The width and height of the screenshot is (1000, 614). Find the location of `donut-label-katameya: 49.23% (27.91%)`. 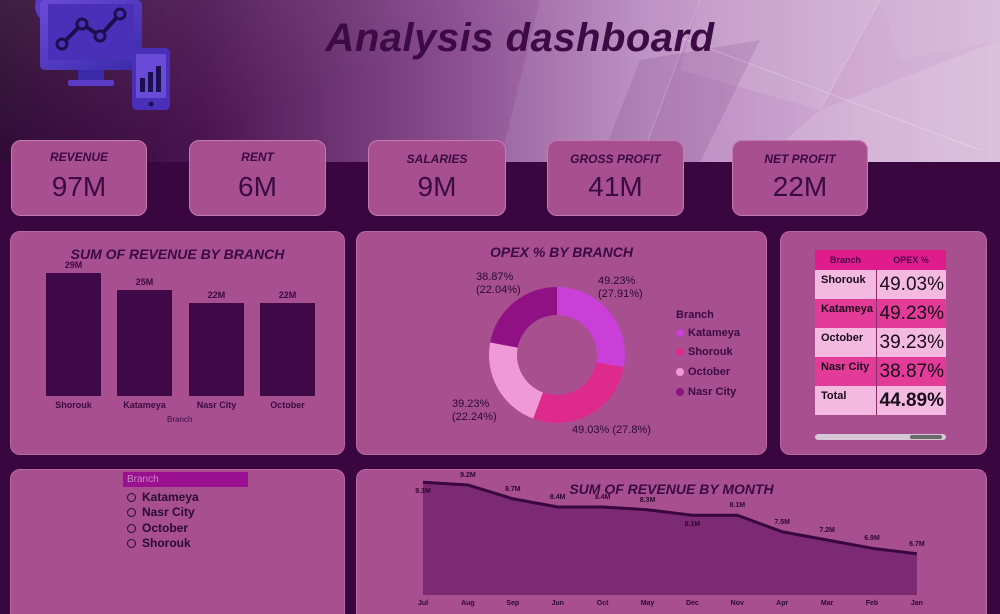

donut-label-katameya: 49.23% (27.91%) is located at coordinates (620, 287).